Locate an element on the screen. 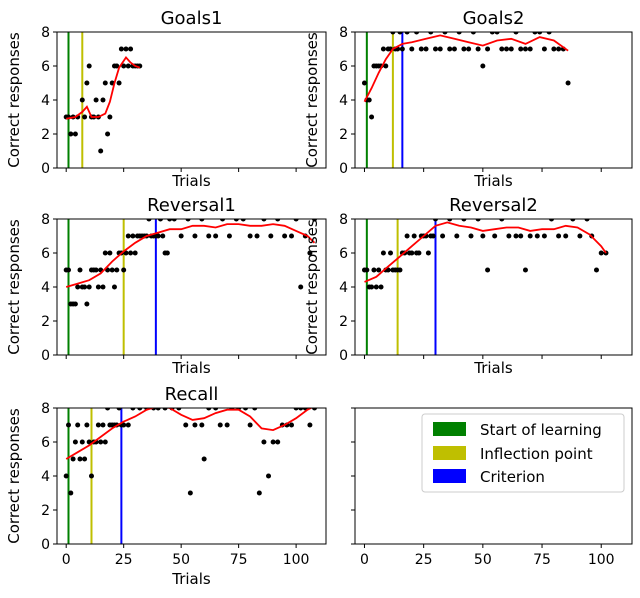 Image resolution: width=640 pixels, height=598 pixels. y-tick-label: 4 is located at coordinates (45, 101).